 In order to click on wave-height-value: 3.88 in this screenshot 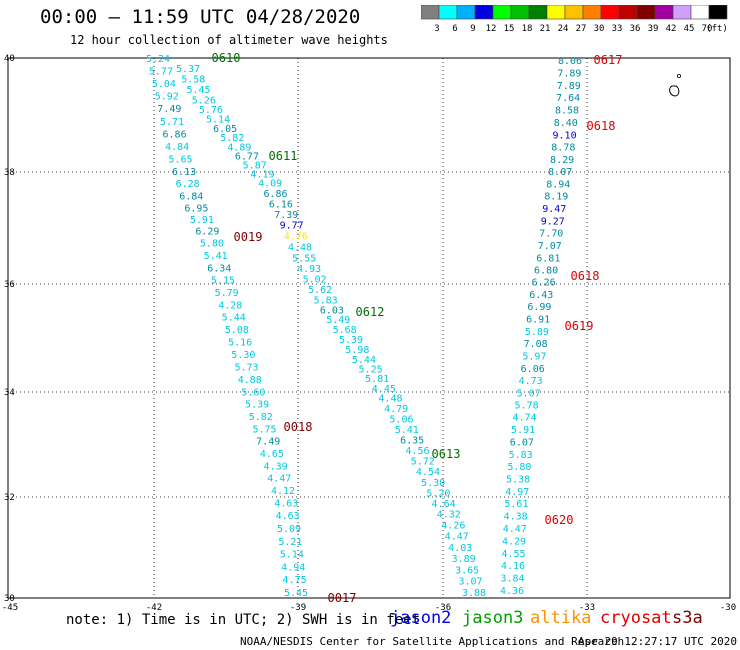, I will do `click(474, 593)`.